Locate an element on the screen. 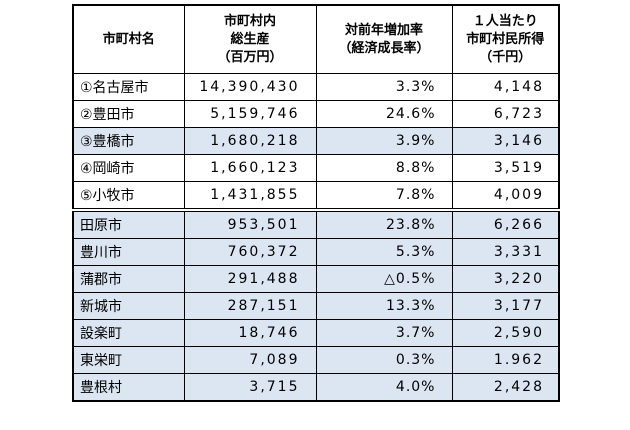 Image resolution: width=630 pixels, height=430 pixels. header-income-line-3: （千円） is located at coordinates (505, 57).